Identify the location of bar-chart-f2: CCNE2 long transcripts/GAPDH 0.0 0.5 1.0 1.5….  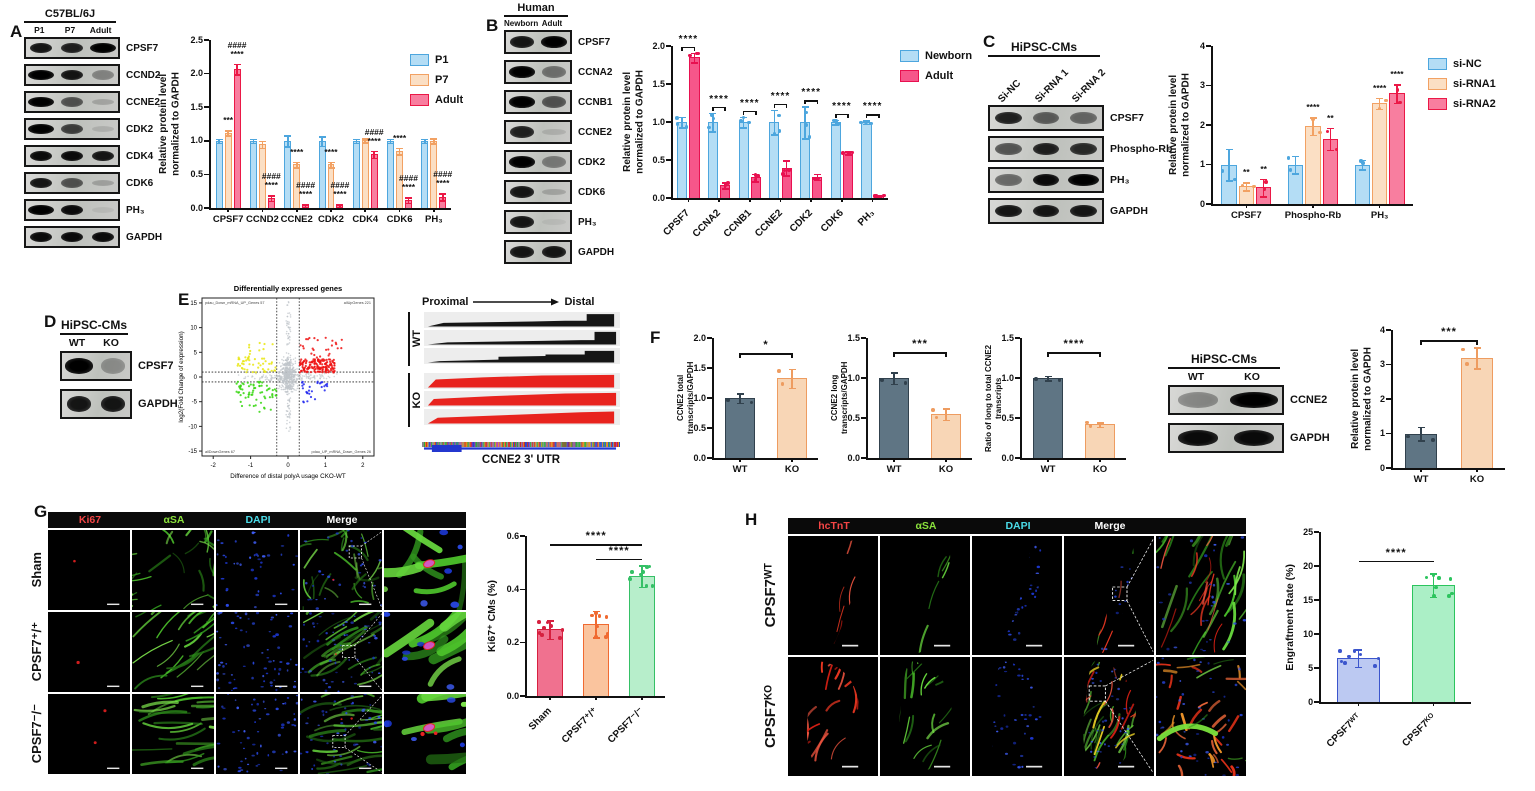
(901, 404).